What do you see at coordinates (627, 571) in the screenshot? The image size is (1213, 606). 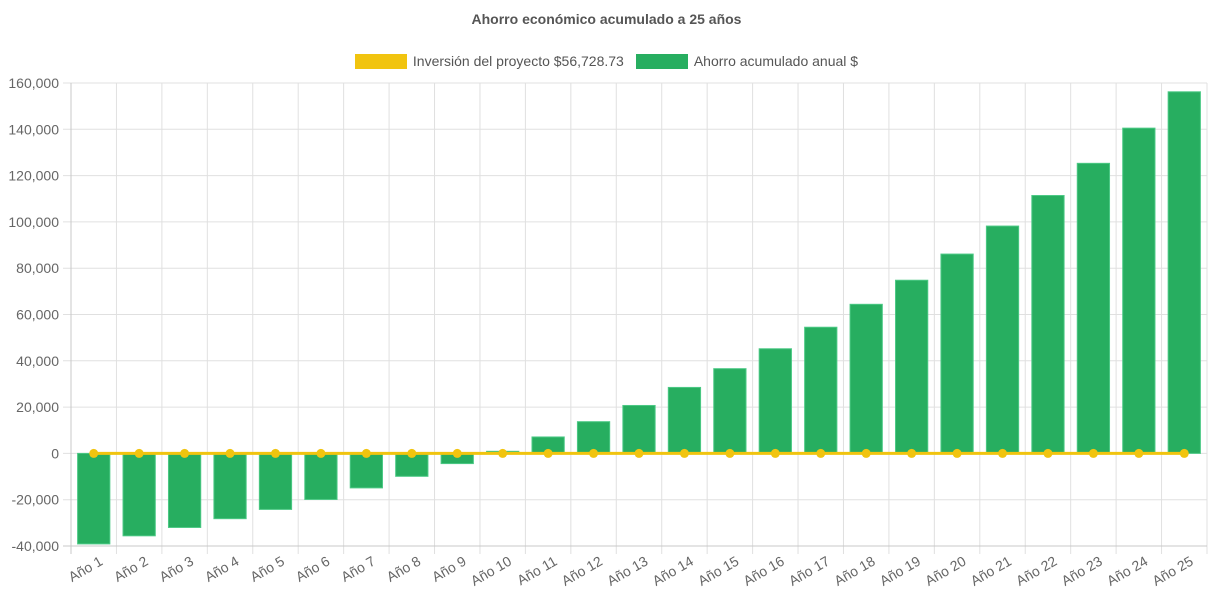 I see `x-tick-label: Año 13` at bounding box center [627, 571].